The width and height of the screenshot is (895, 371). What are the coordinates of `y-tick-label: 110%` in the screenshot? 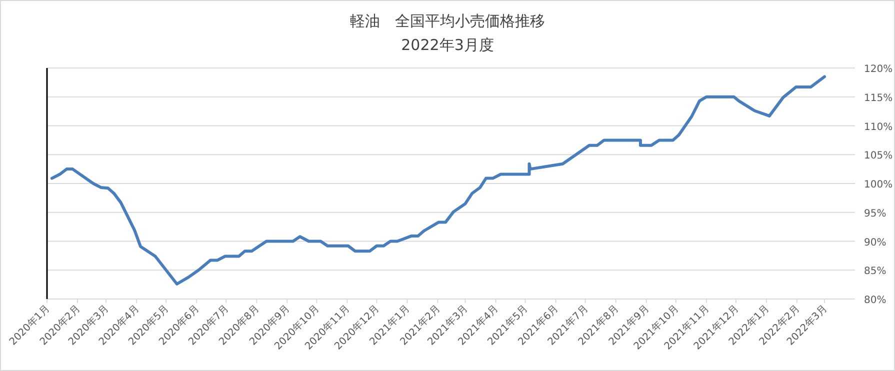 It's located at (878, 127).